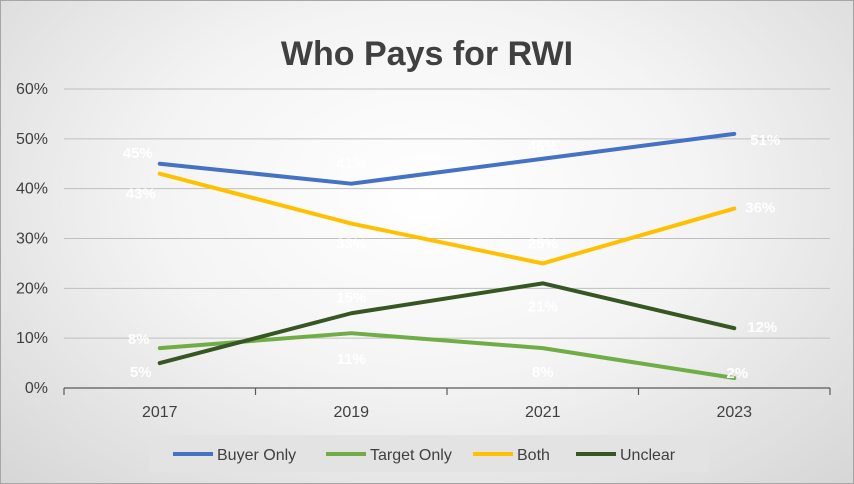 The image size is (854, 484). I want to click on legend-label: Both, so click(533, 455).